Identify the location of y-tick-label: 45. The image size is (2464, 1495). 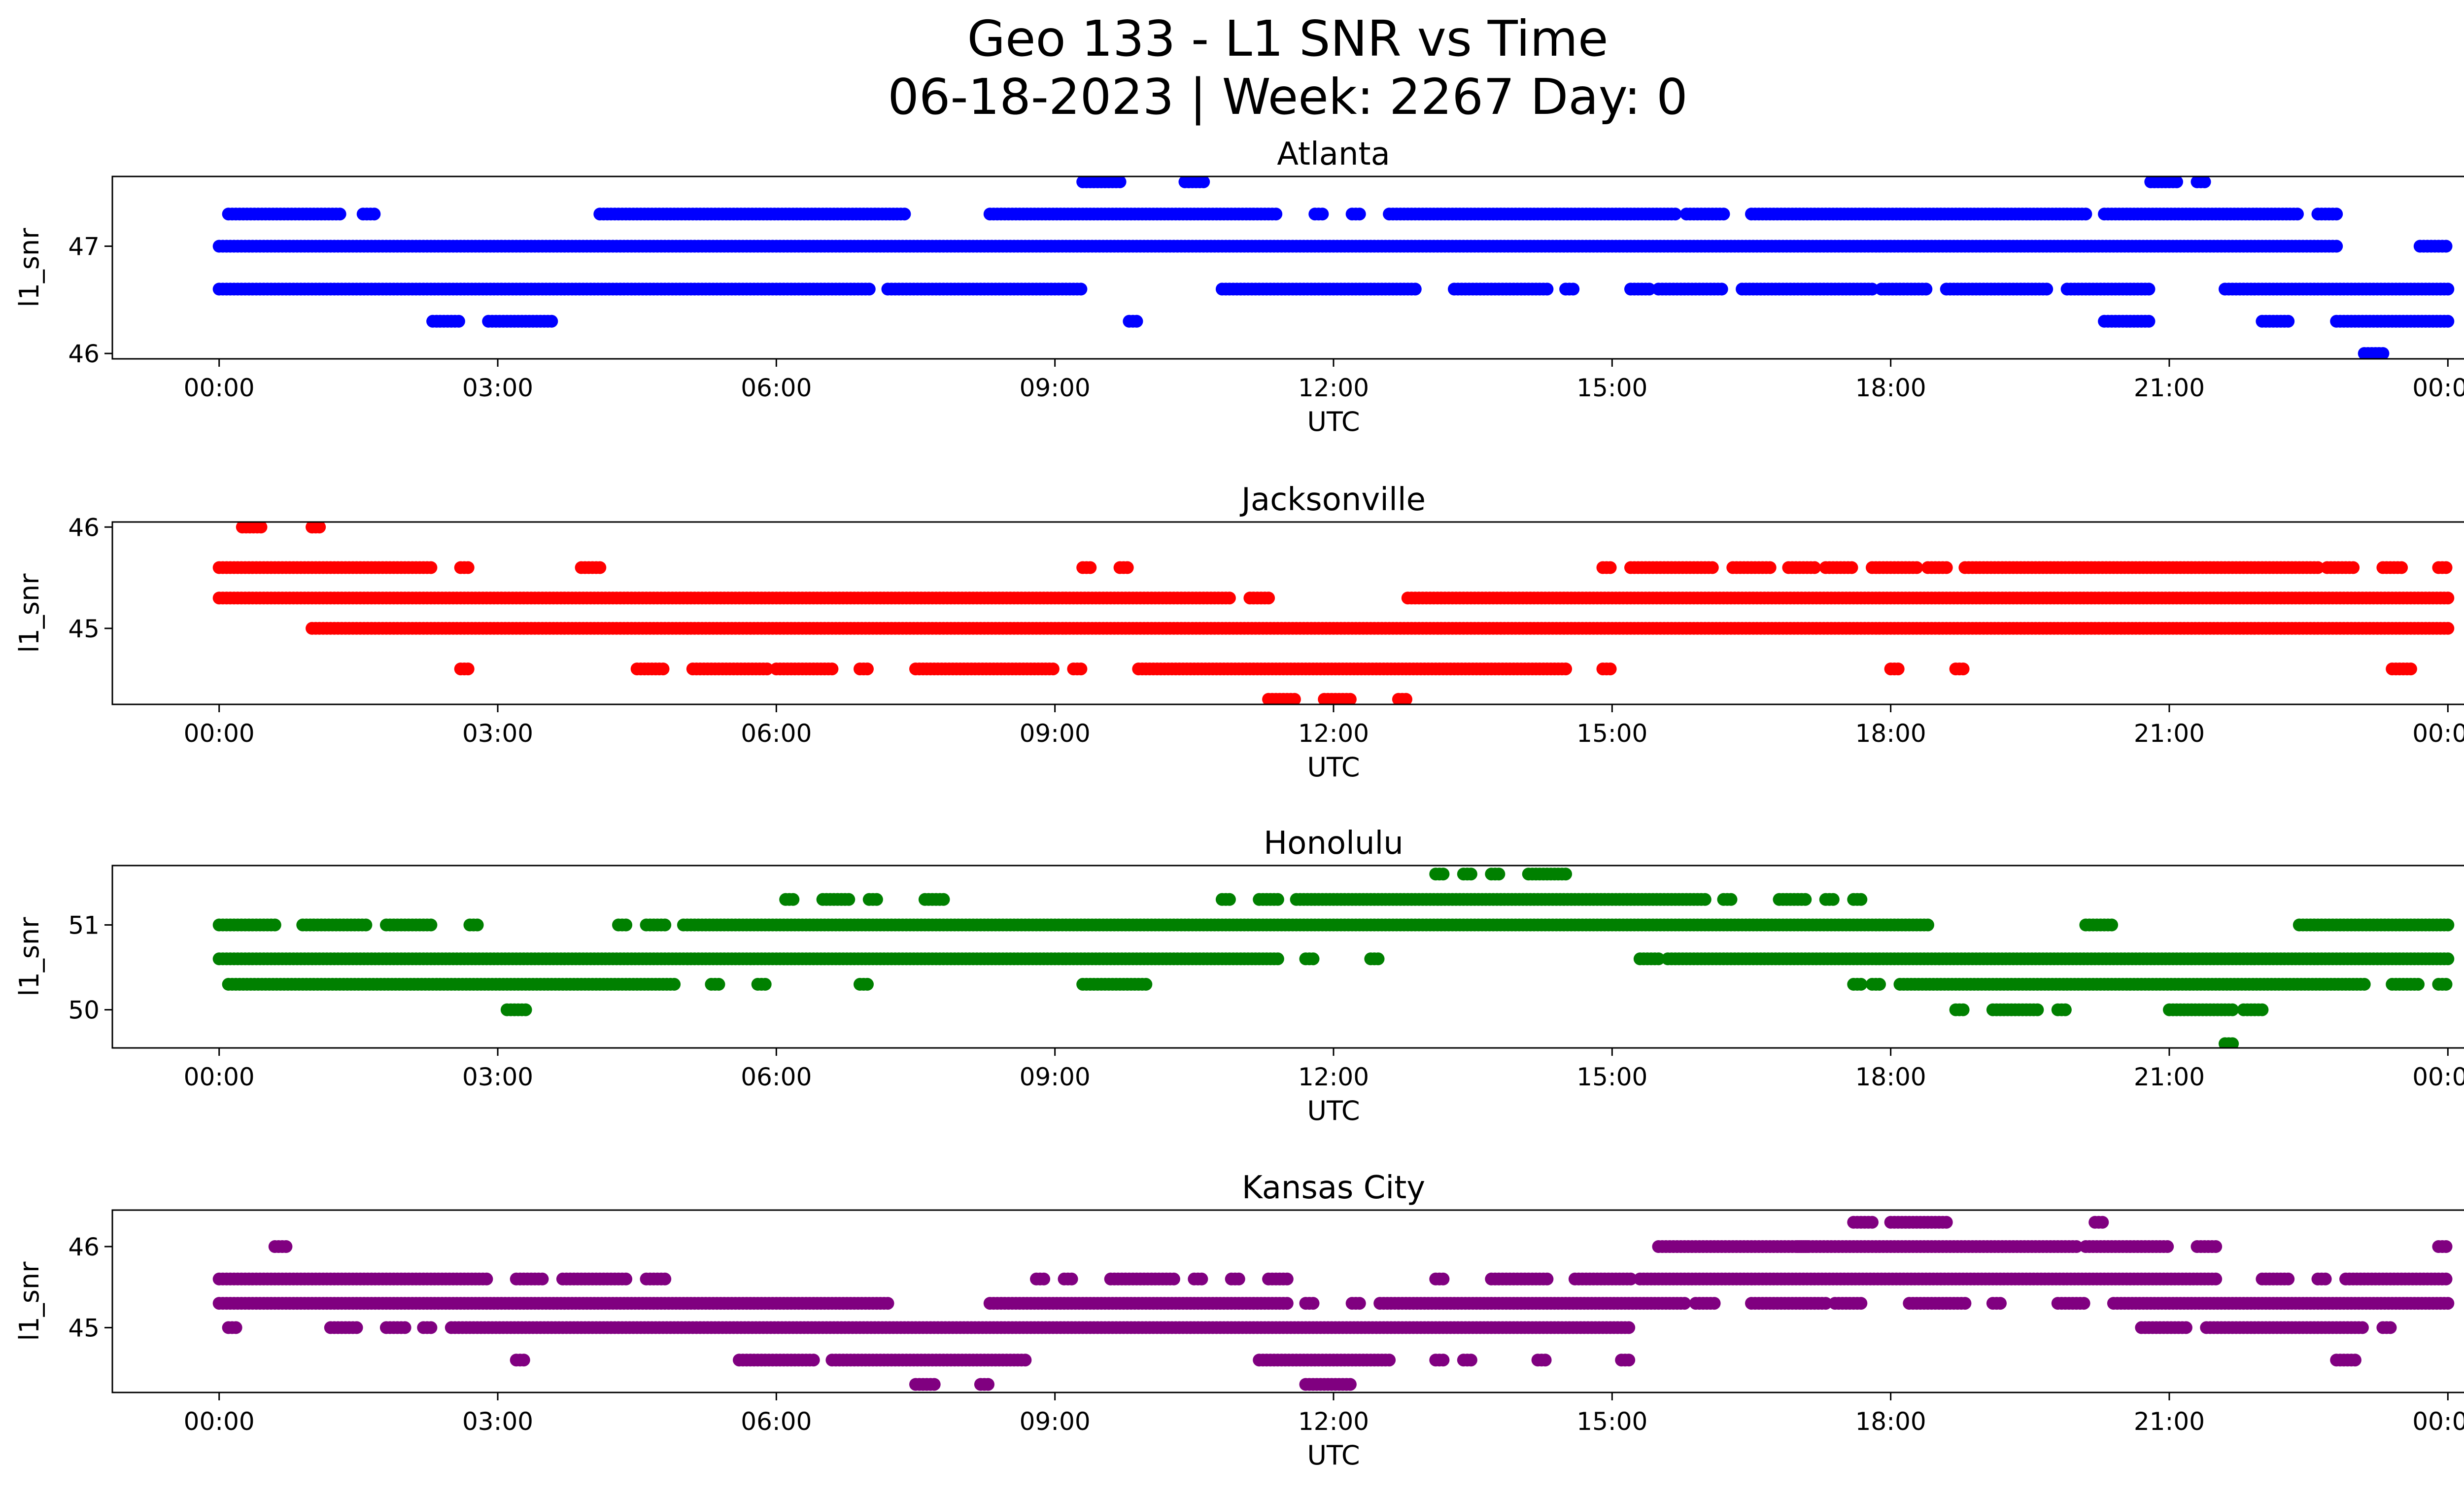
(84, 629).